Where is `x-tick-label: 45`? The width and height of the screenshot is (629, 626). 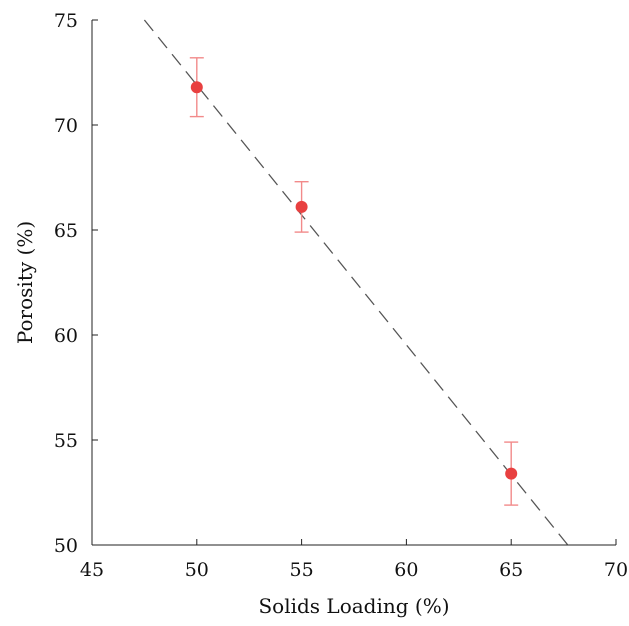 x-tick-label: 45 is located at coordinates (92, 570).